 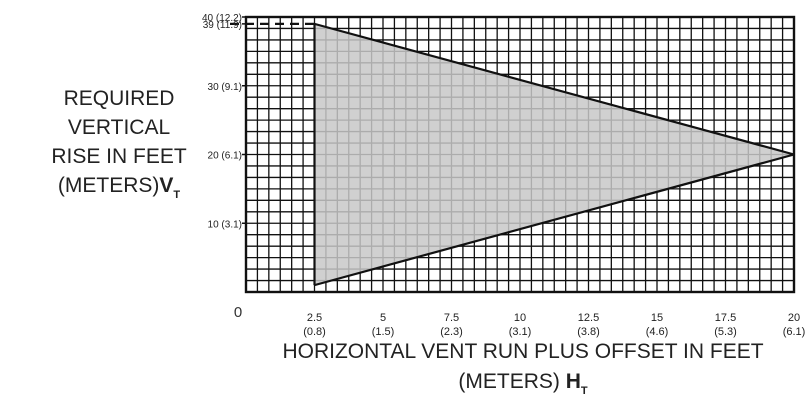 What do you see at coordinates (225, 156) in the screenshot?
I see `y-tick-label: 20 (6.1)` at bounding box center [225, 156].